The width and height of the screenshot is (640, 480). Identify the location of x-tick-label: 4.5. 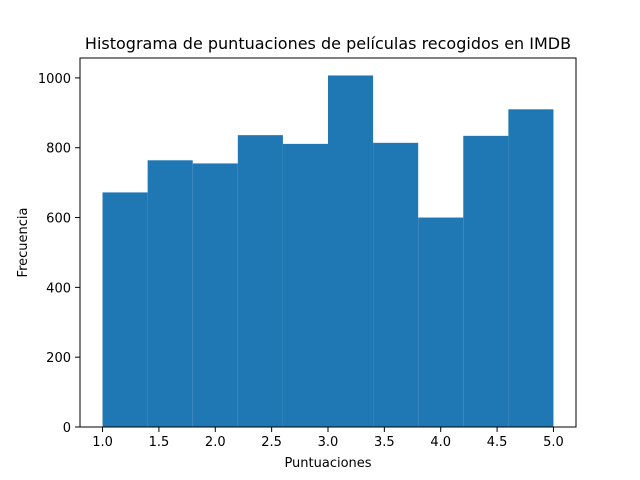
(497, 442).